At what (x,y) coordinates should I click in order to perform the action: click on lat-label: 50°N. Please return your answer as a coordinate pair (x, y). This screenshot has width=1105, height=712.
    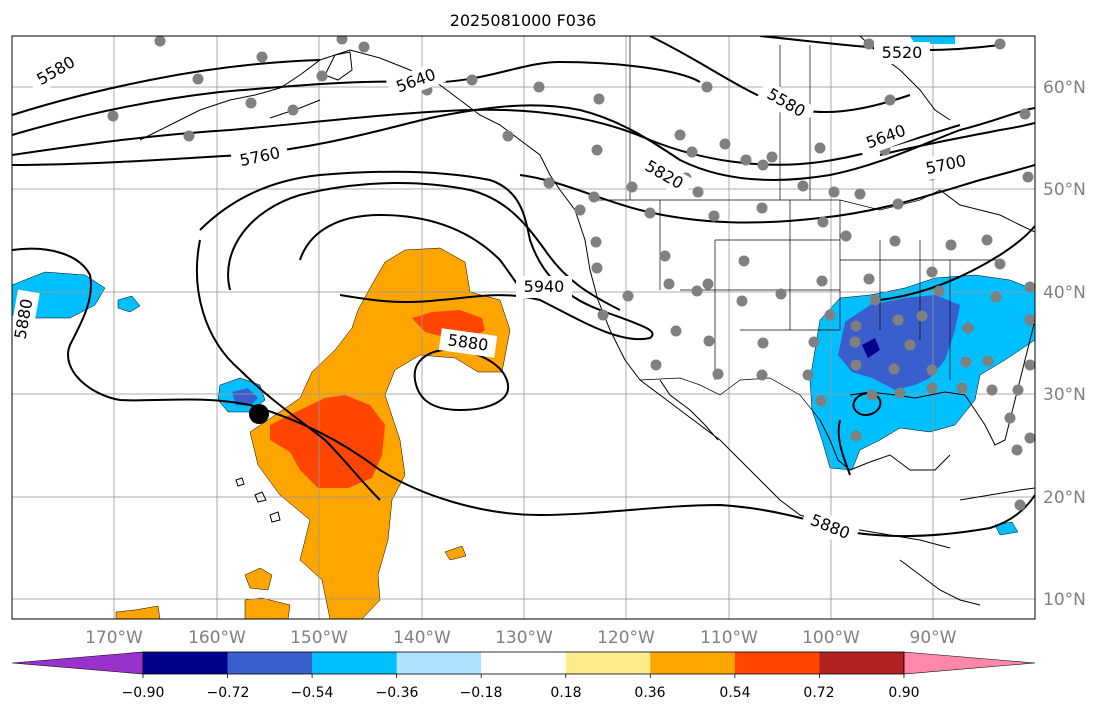
    Looking at the image, I should click on (1064, 190).